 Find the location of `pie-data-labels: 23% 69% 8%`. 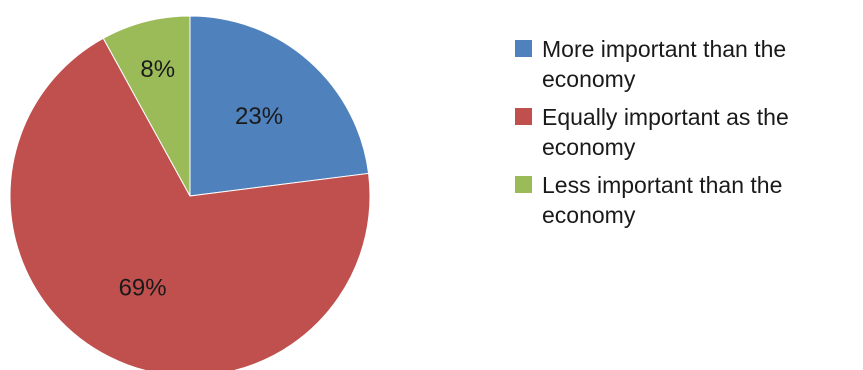

pie-data-labels: 23% 69% 8% is located at coordinates (201, 179).